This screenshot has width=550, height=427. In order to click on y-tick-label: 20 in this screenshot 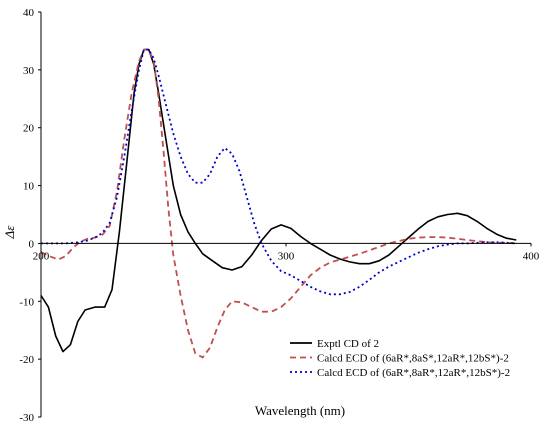, I will do `click(29, 129)`.